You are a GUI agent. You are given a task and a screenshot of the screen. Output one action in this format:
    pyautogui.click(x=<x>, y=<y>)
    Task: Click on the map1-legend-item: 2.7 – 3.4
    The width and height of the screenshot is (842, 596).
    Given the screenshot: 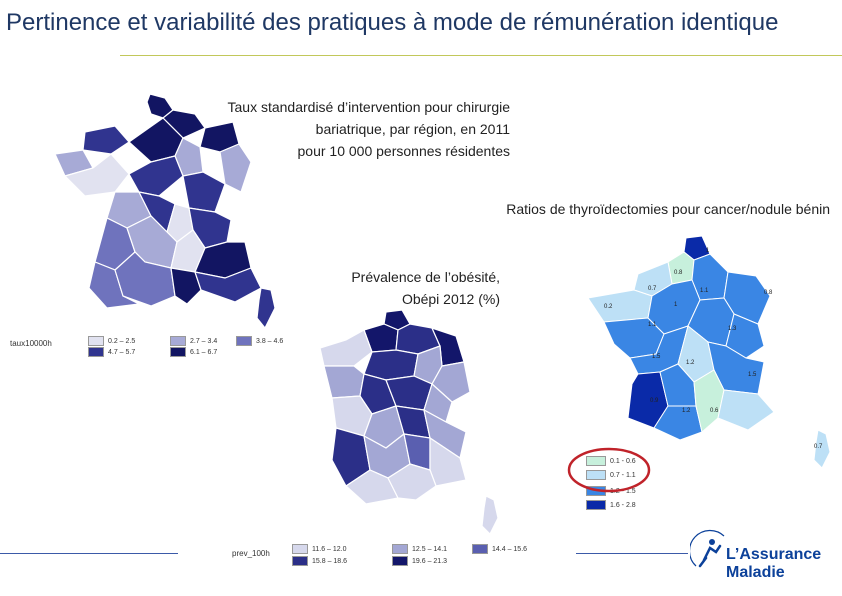 What is the action you would take?
    pyautogui.click(x=193, y=341)
    